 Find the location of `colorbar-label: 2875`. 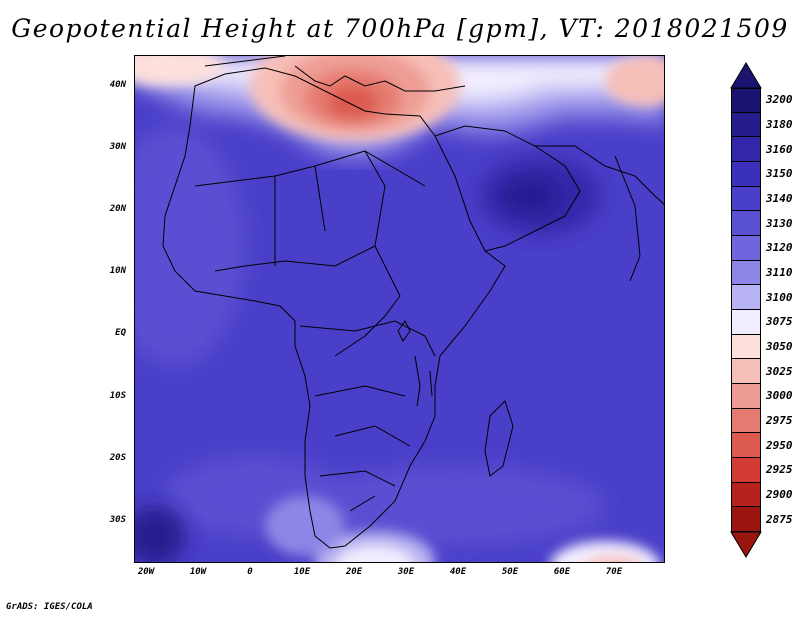

colorbar-label: 2875 is located at coordinates (779, 519).